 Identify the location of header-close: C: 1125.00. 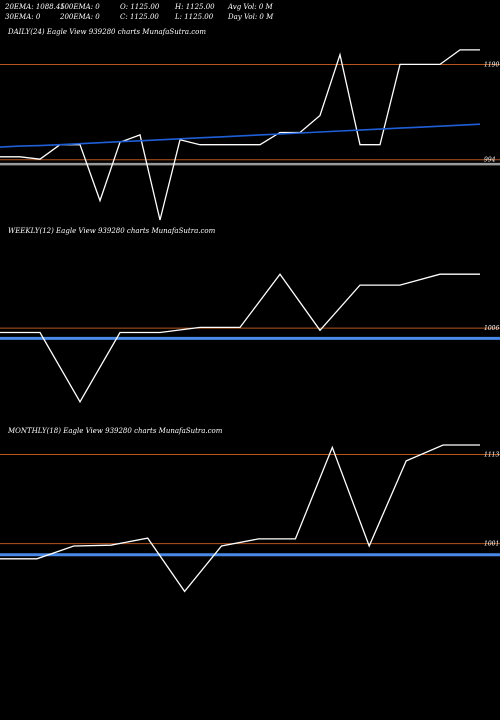
(139, 17).